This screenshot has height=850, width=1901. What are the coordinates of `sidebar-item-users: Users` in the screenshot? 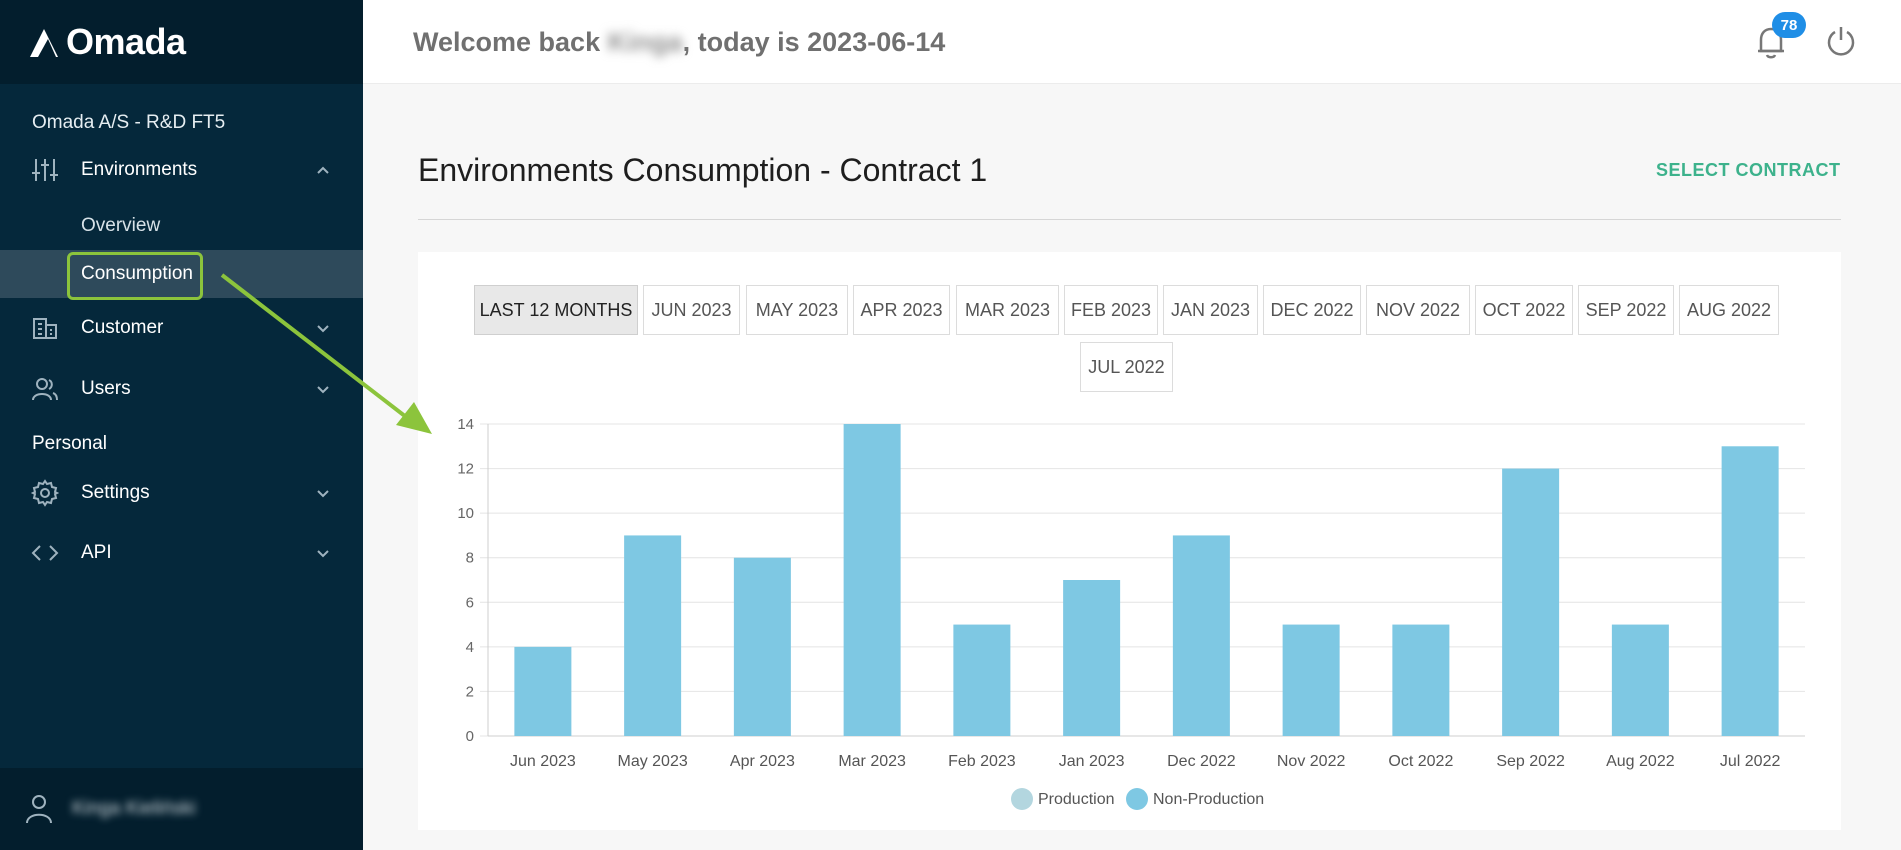 It's located at (181, 389).